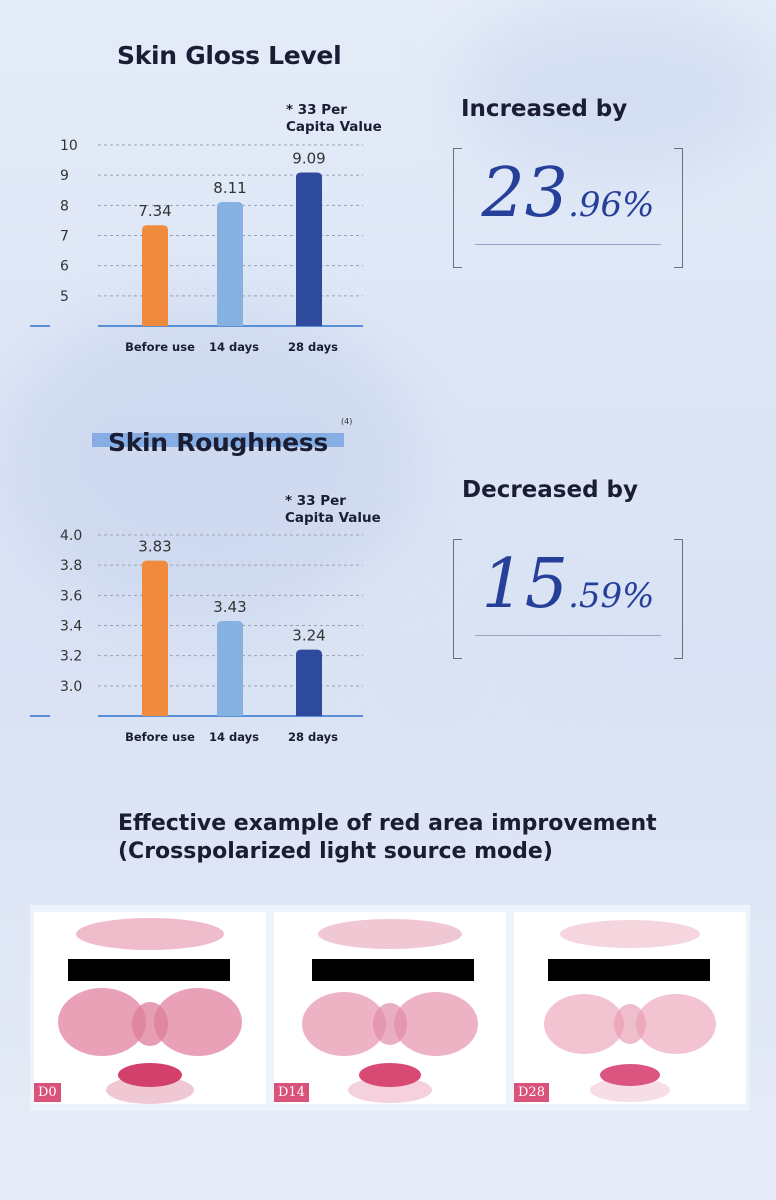 The image size is (776, 1200). I want to click on roughness-decrease-integer: 15, so click(525, 584).